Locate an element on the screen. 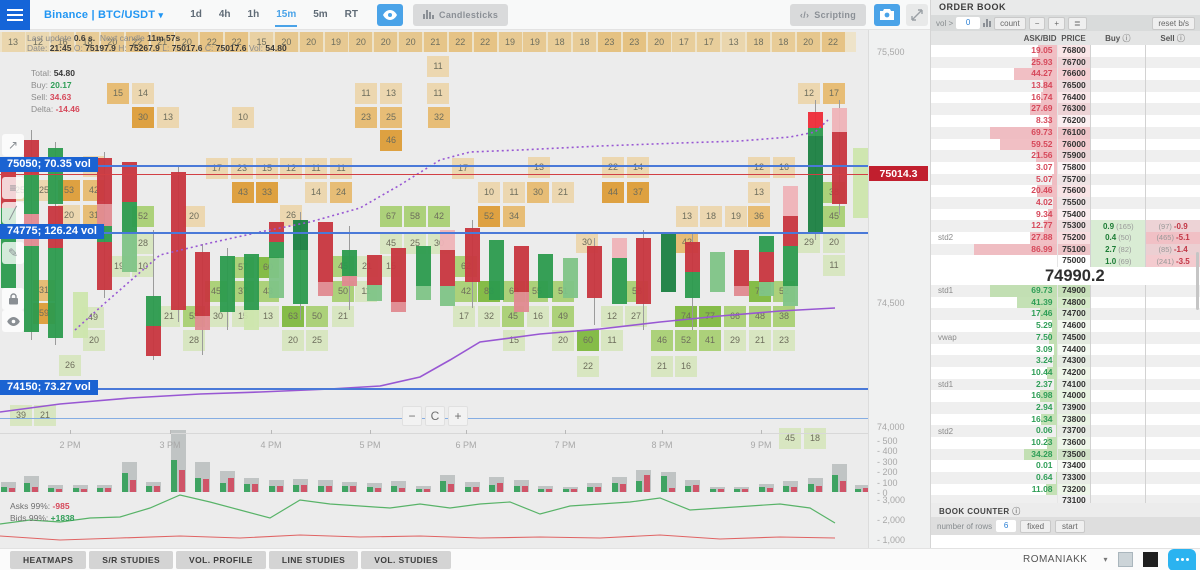 This screenshot has height=570, width=1200. screenshot-button is located at coordinates (887, 14).